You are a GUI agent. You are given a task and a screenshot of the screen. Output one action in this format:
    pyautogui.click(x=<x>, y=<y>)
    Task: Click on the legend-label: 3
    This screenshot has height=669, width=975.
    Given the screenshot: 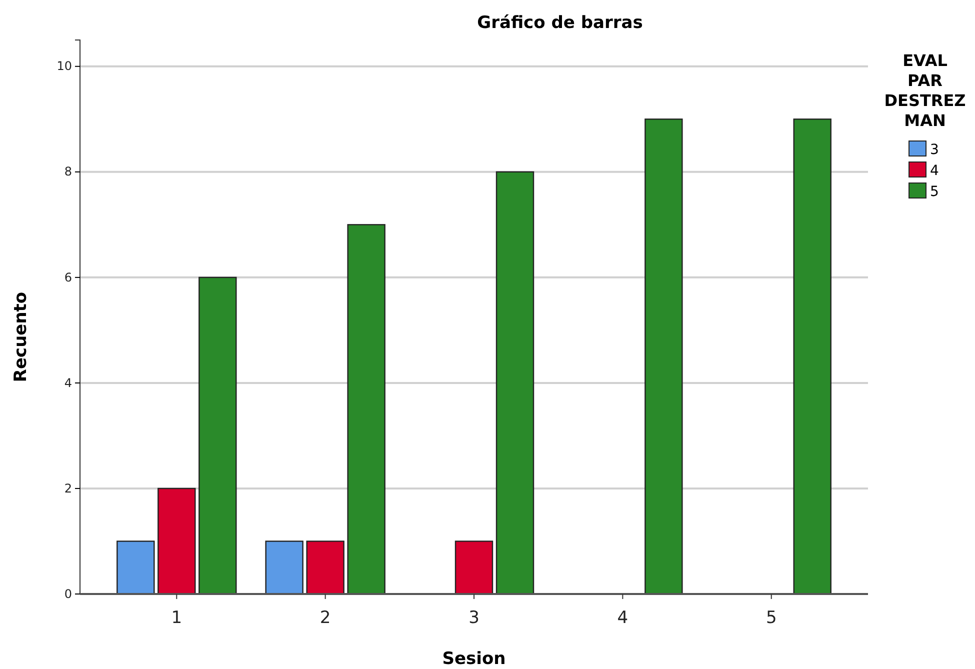 What is the action you would take?
    pyautogui.click(x=934, y=150)
    